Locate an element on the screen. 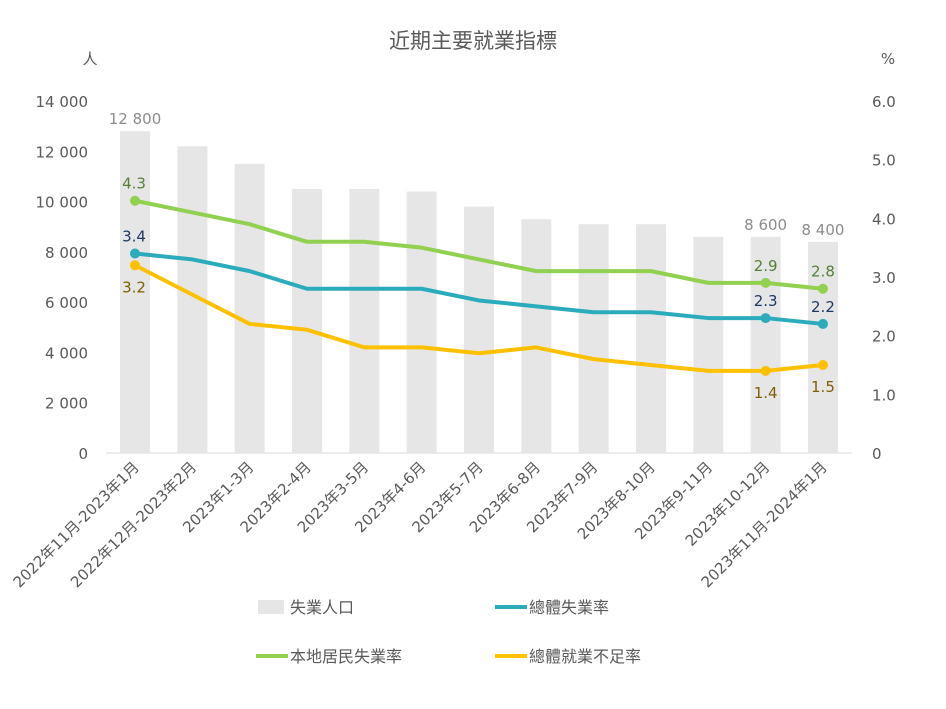 Image resolution: width=946 pixels, height=709 pixels. line-data-label: 2.9 is located at coordinates (766, 266).